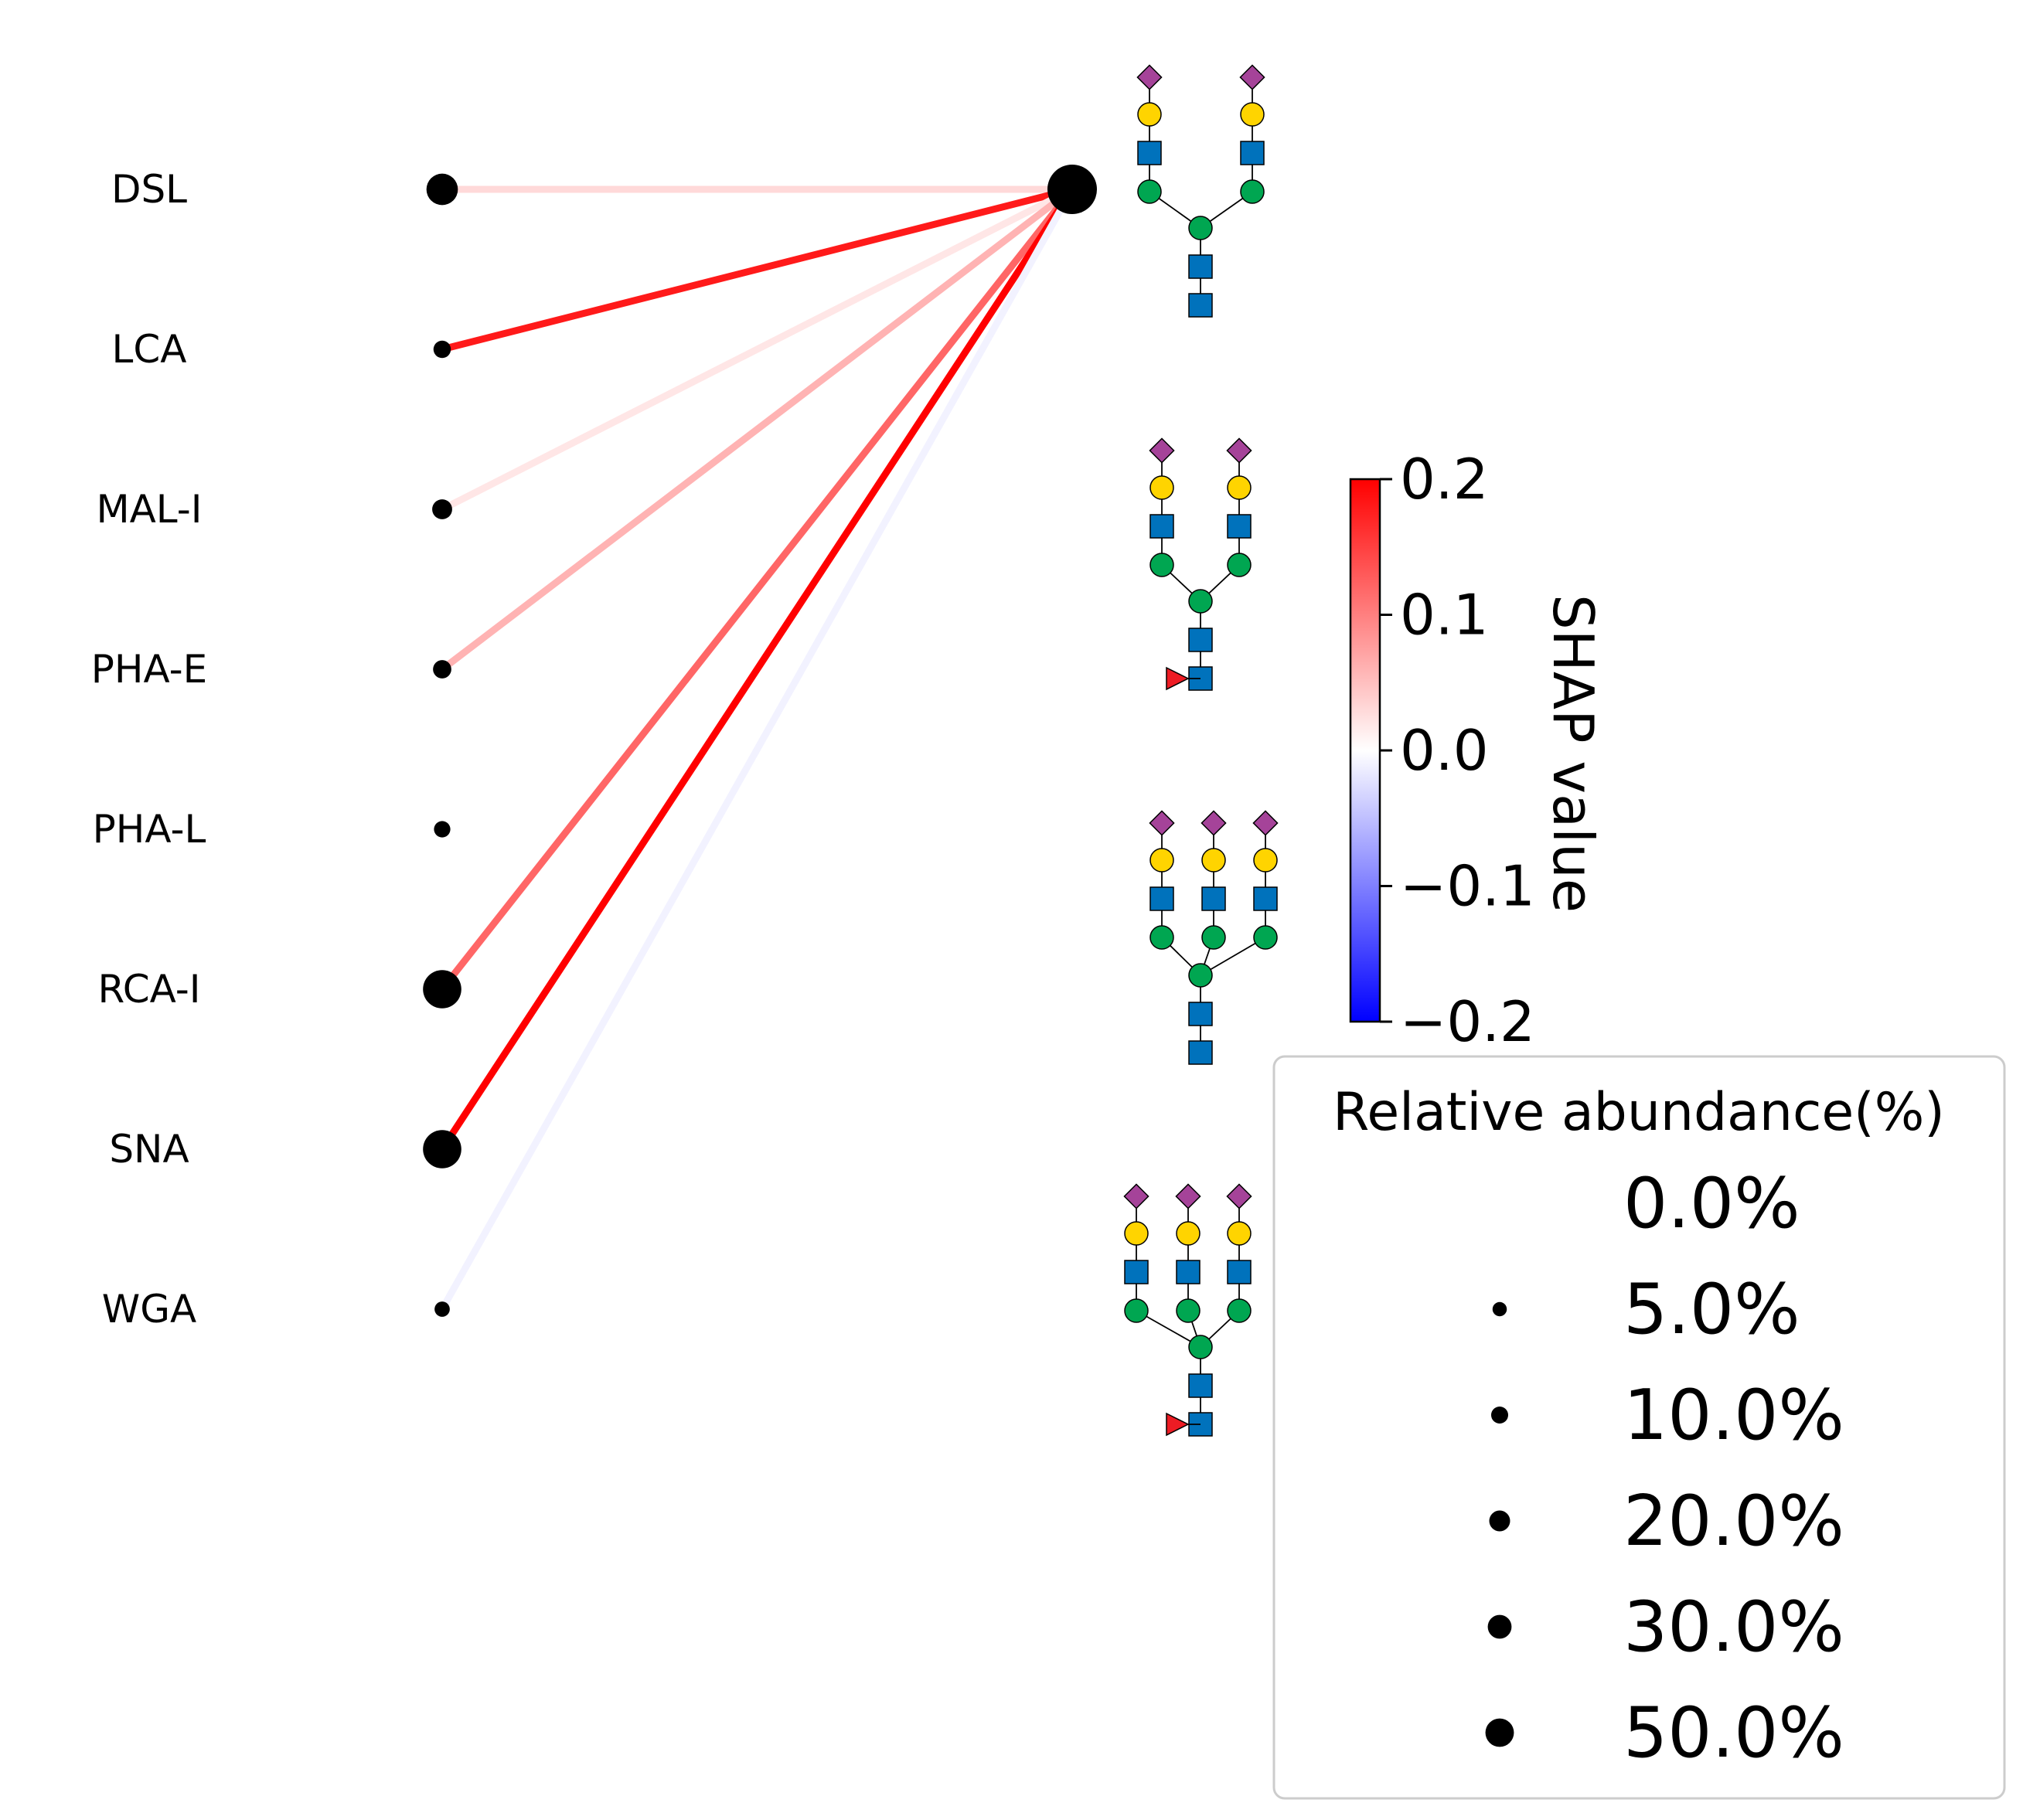 The image size is (2023, 1820). Describe the element at coordinates (149, 1309) in the screenshot. I see `lectin-label-wga: WGA` at that location.